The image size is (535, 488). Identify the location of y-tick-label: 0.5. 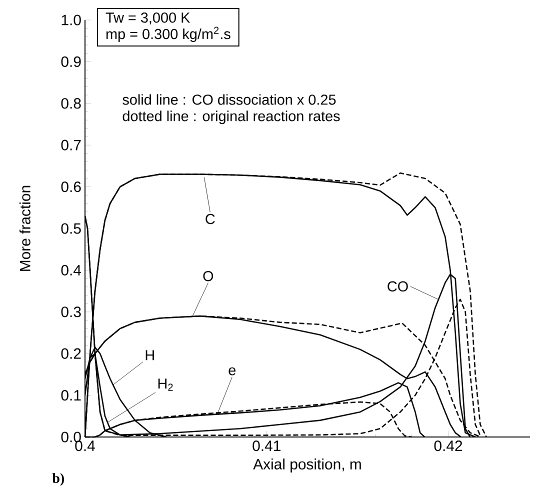
(71, 228).